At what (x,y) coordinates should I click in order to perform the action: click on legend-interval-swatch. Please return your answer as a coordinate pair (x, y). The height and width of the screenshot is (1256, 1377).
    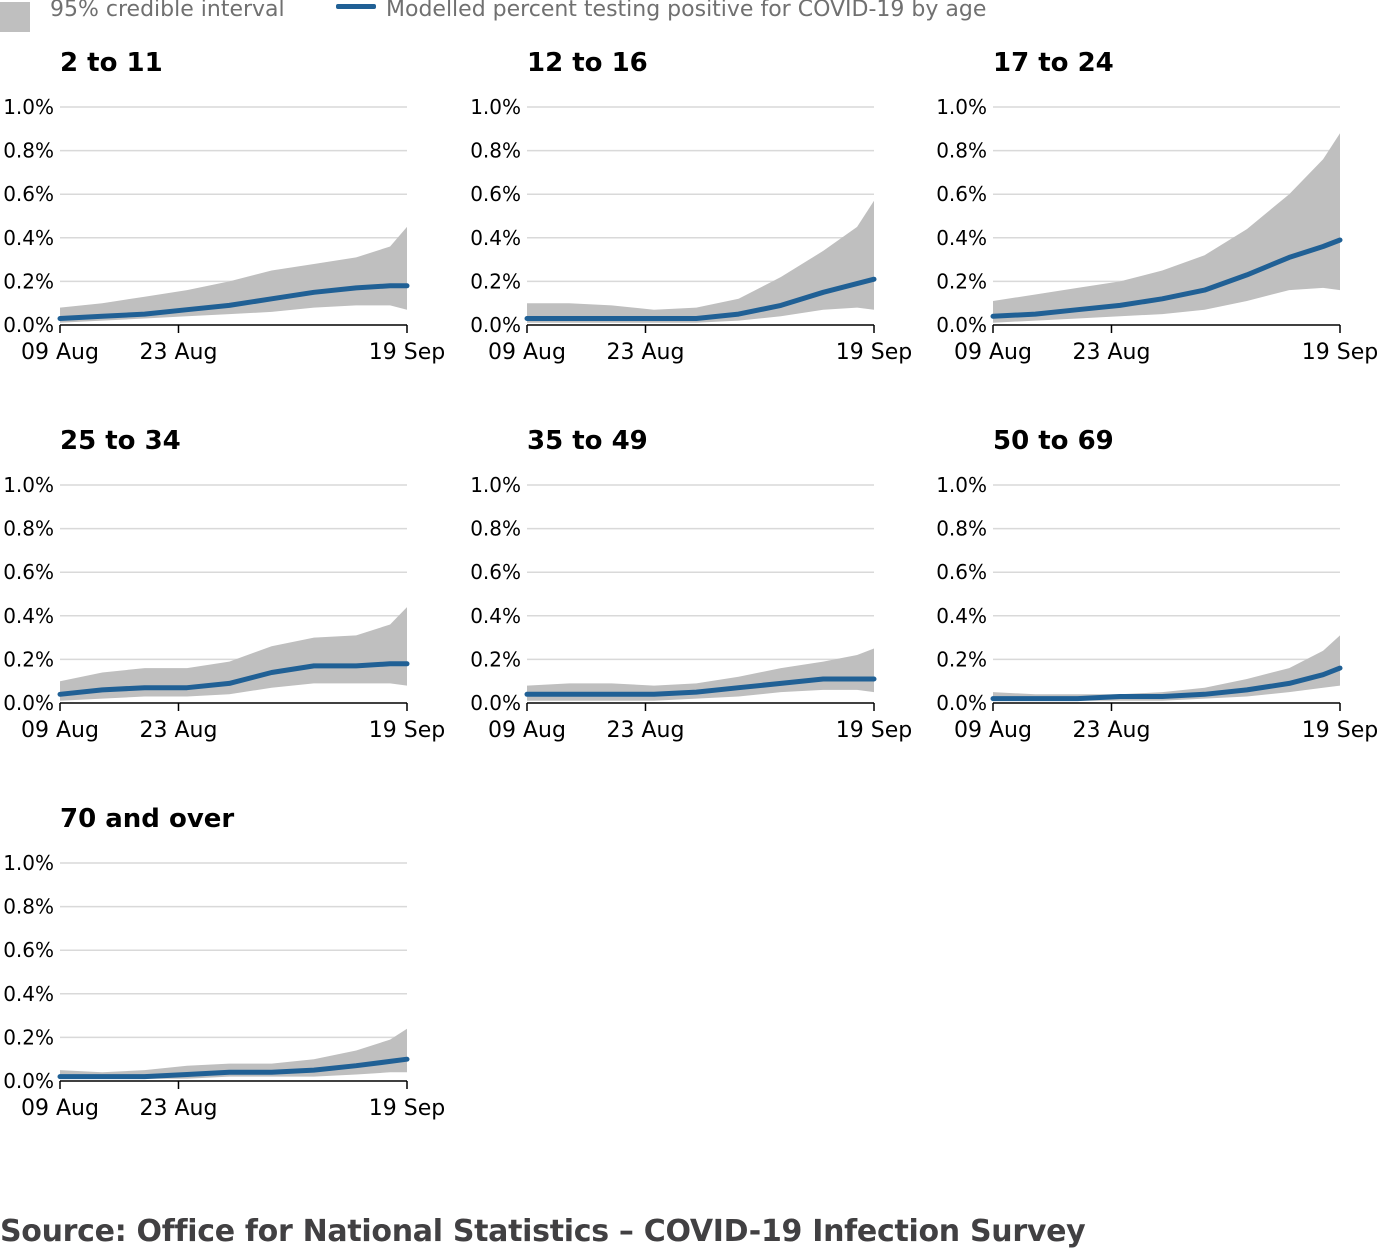
    Looking at the image, I should click on (15, 17).